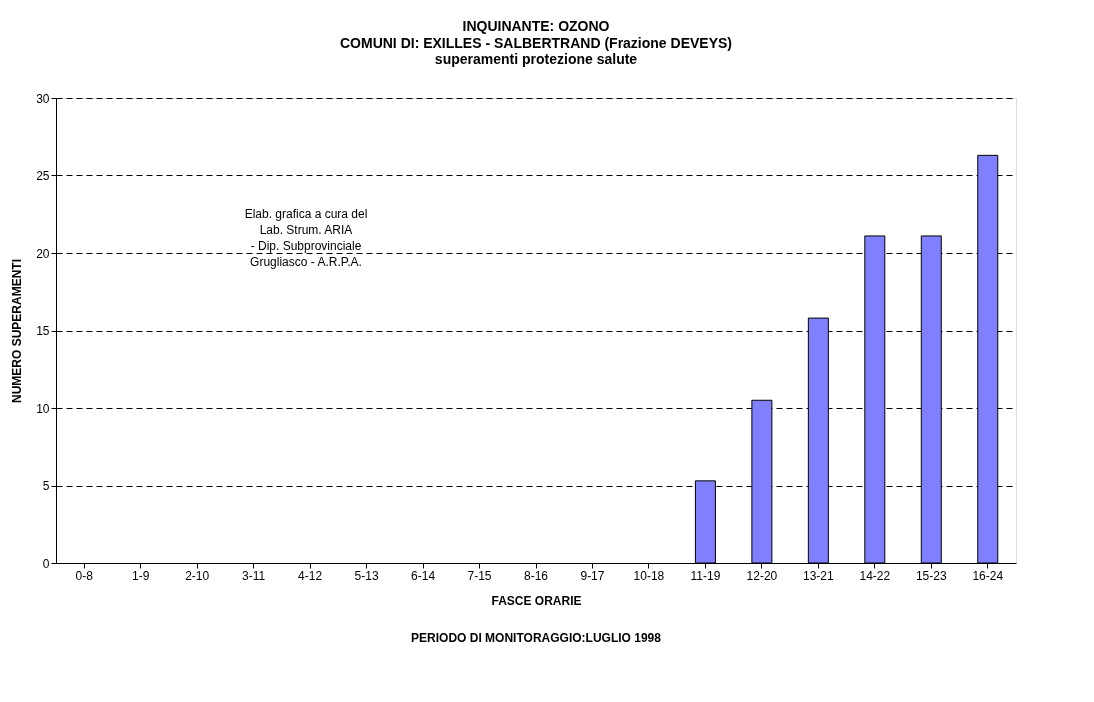 The image size is (1094, 702). I want to click on x-tick-label: 10-18, so click(649, 575).